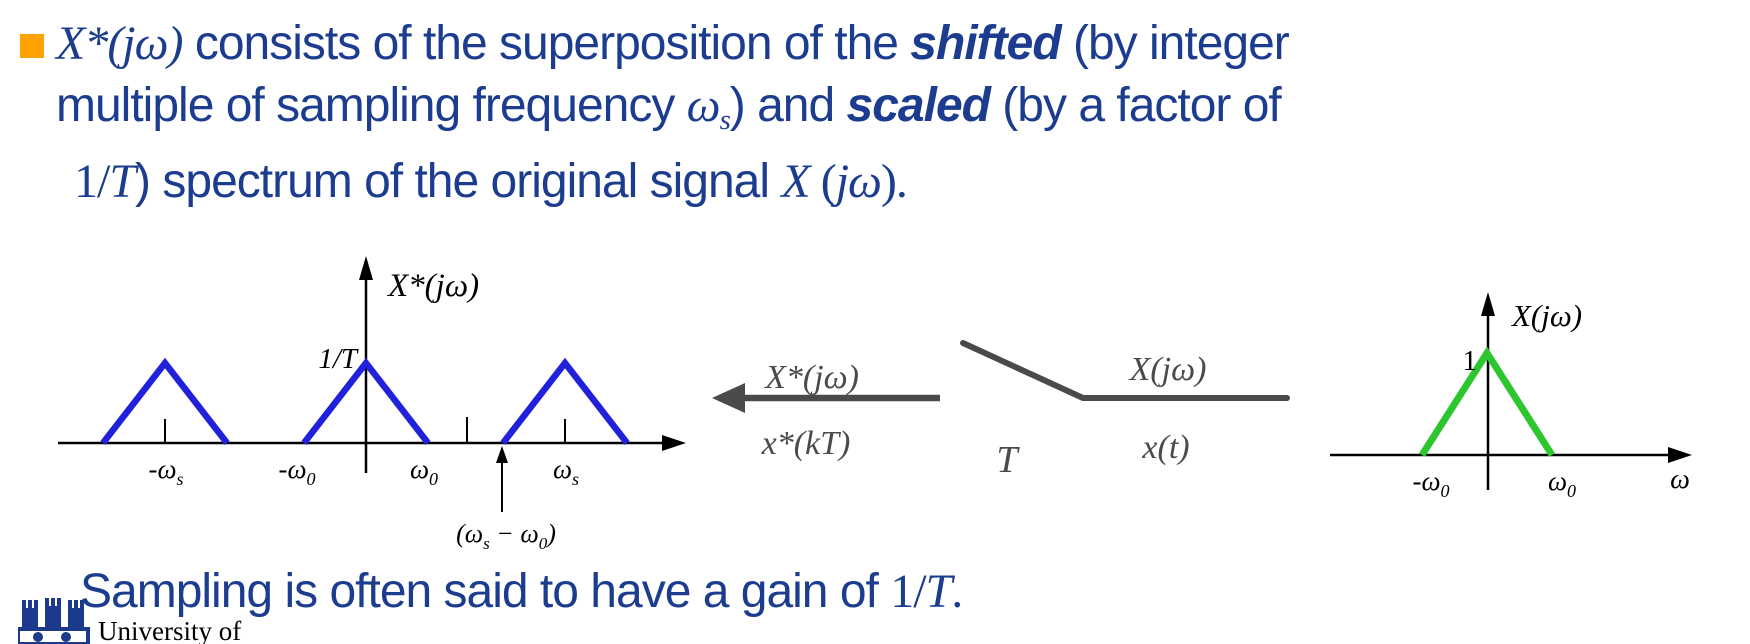  I want to click on original-spectrum-plot: X(jω) 1 -ω0 ω0 ω, so click(1511, 396).